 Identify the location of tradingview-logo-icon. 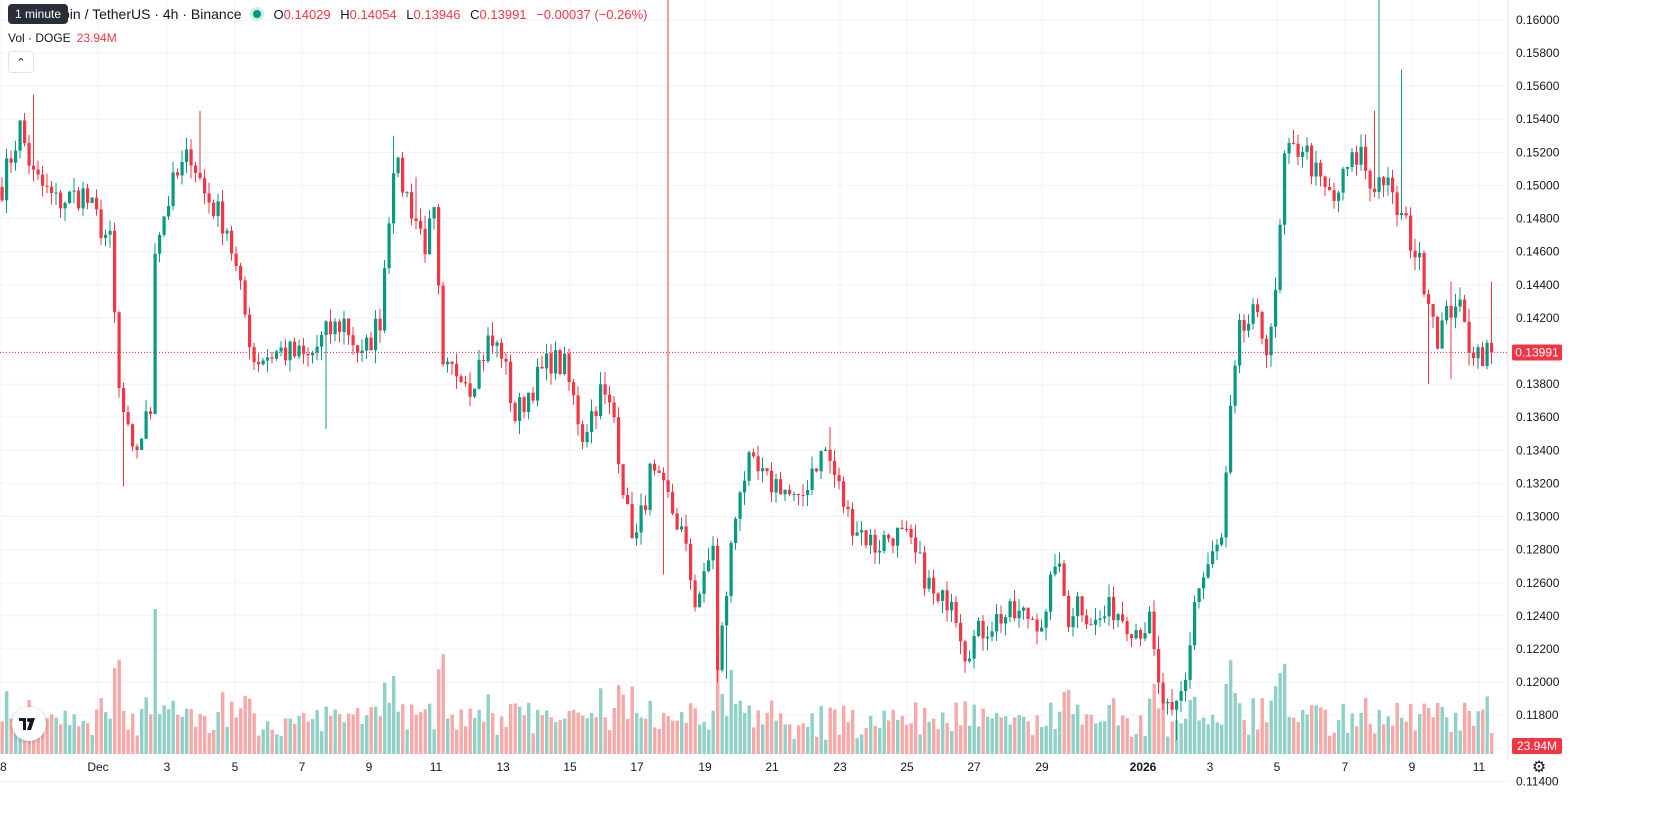
(29, 724).